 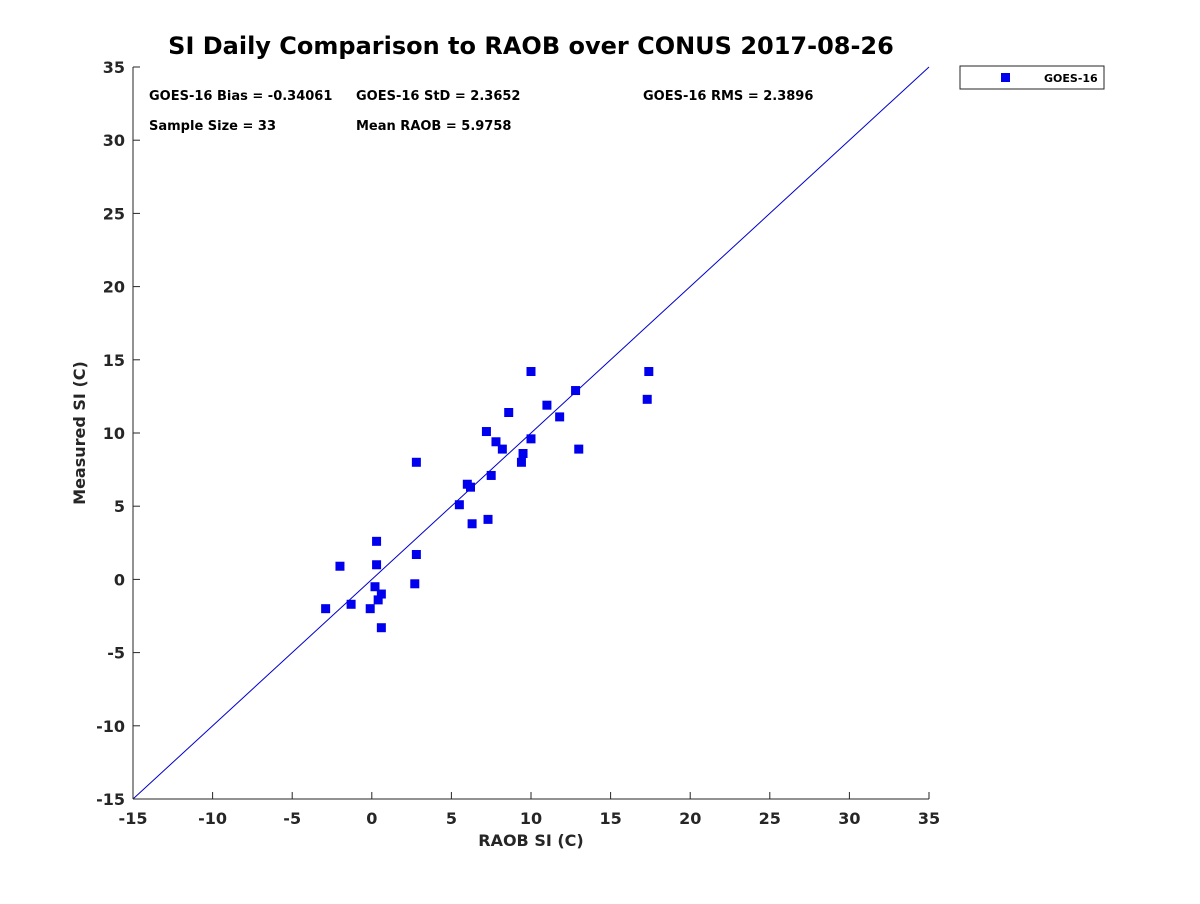 What do you see at coordinates (433, 126) in the screenshot?
I see `mean-raob-stat: Mean RAOB = 5.9758` at bounding box center [433, 126].